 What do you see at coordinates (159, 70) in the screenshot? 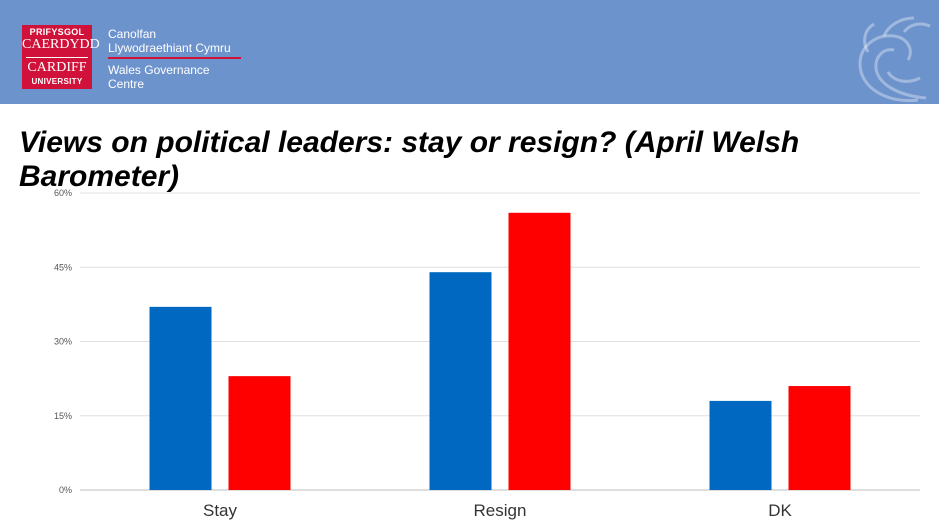
I see `centre-name-english-line-1: Wales Governance` at bounding box center [159, 70].